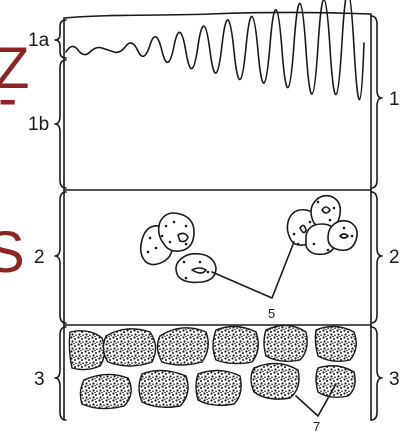 This screenshot has height=433, width=402. What do you see at coordinates (217, 15) in the screenshot?
I see `surface-line` at bounding box center [217, 15].